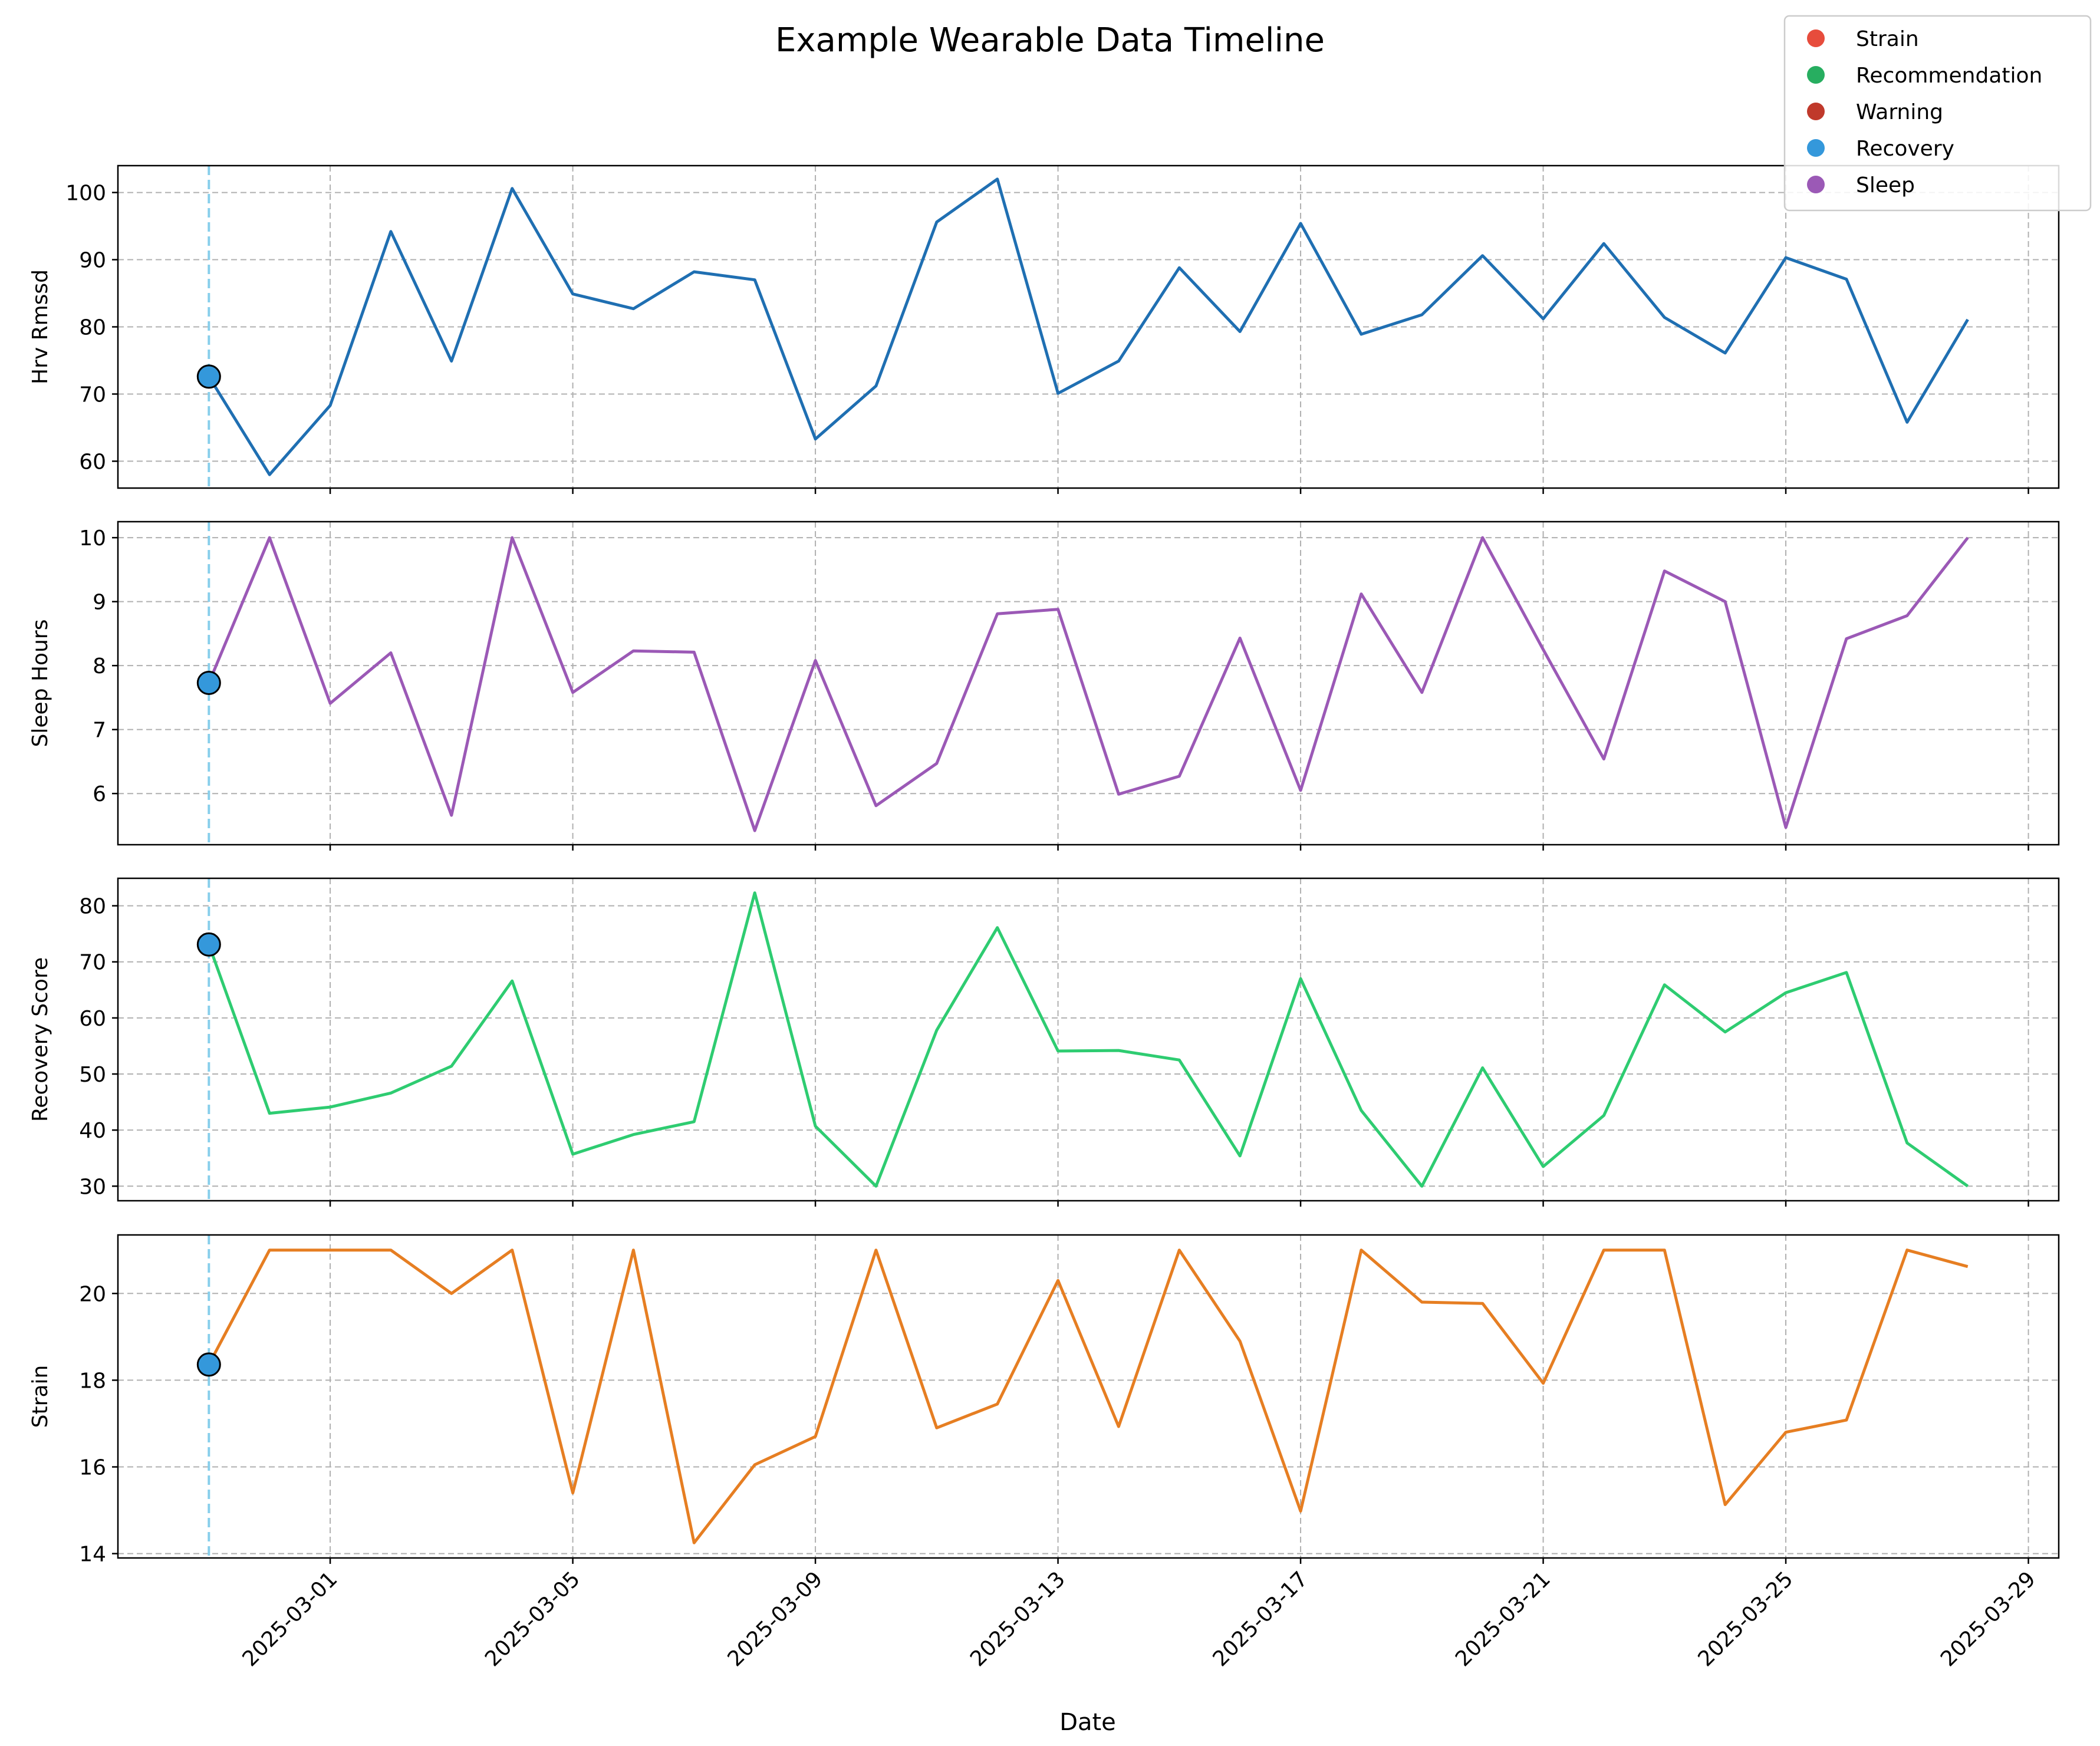 This screenshot has width=2100, height=1746. I want to click on legend-label: Strain, so click(1887, 39).